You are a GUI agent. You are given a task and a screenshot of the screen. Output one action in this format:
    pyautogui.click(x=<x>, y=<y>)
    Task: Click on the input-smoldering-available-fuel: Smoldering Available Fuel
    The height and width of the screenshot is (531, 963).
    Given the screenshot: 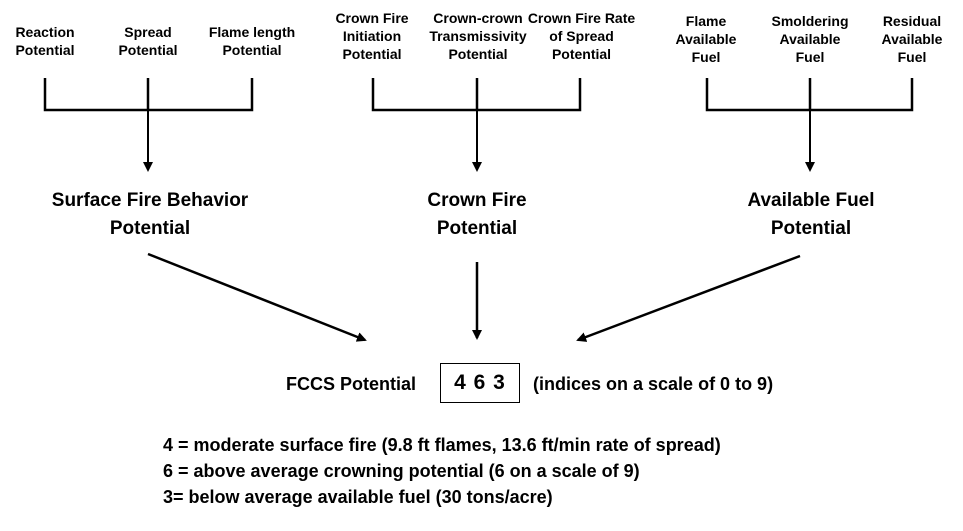 What is the action you would take?
    pyautogui.click(x=810, y=39)
    